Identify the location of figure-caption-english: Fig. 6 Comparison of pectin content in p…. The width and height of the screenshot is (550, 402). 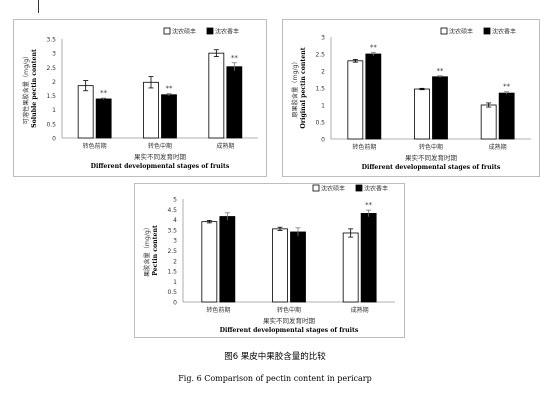
(275, 378).